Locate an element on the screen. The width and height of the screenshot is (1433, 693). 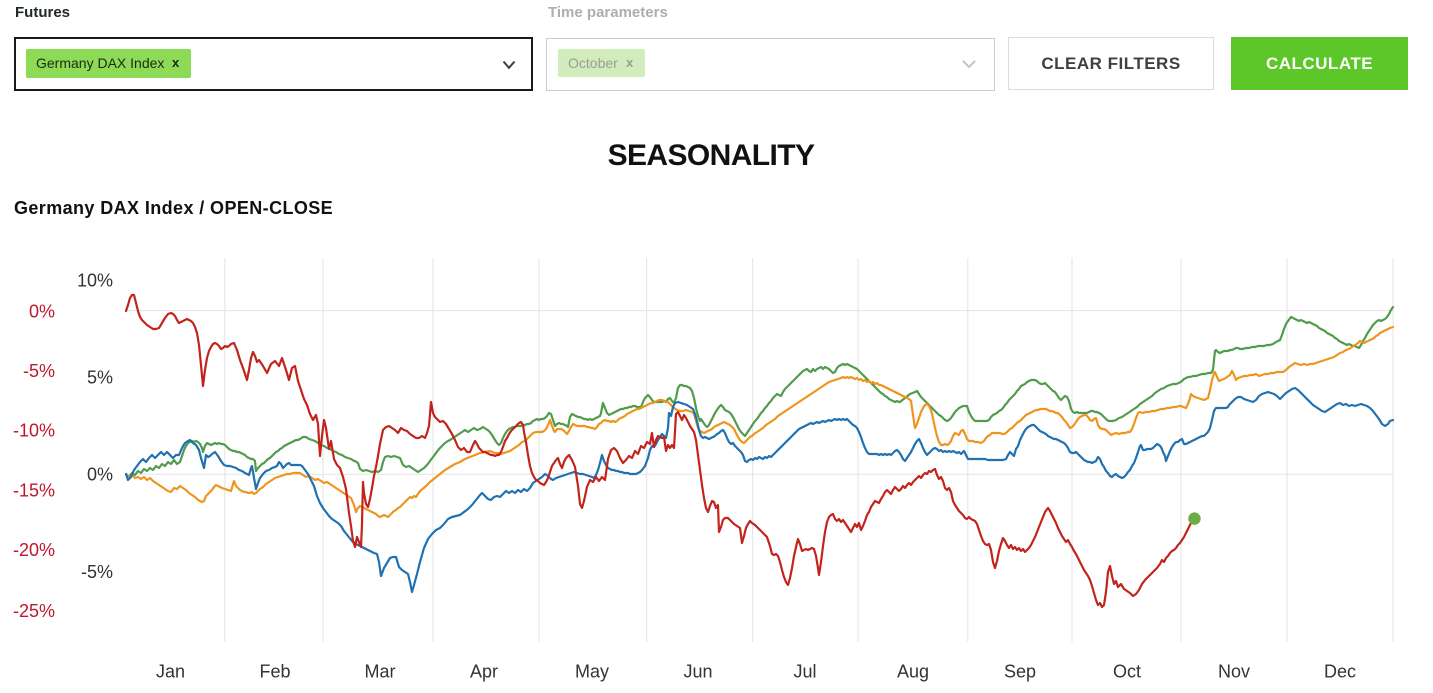
svg-text: Oct is located at coordinates (1127, 672).